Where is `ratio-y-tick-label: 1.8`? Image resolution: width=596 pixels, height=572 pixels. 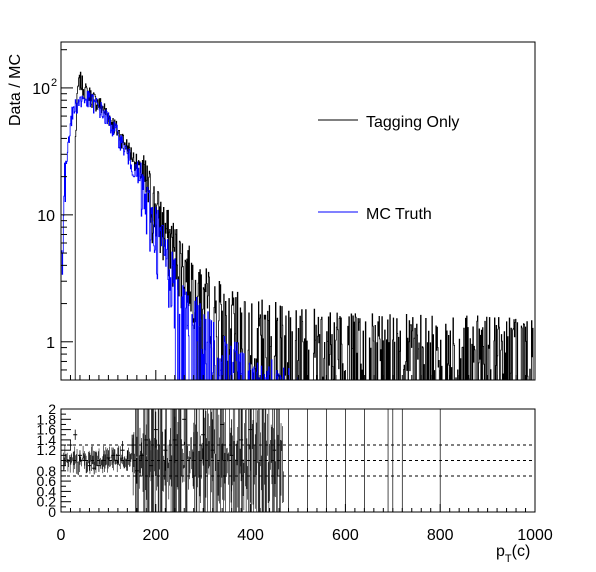
ratio-y-tick-label: 1.8 is located at coordinates (47, 419).